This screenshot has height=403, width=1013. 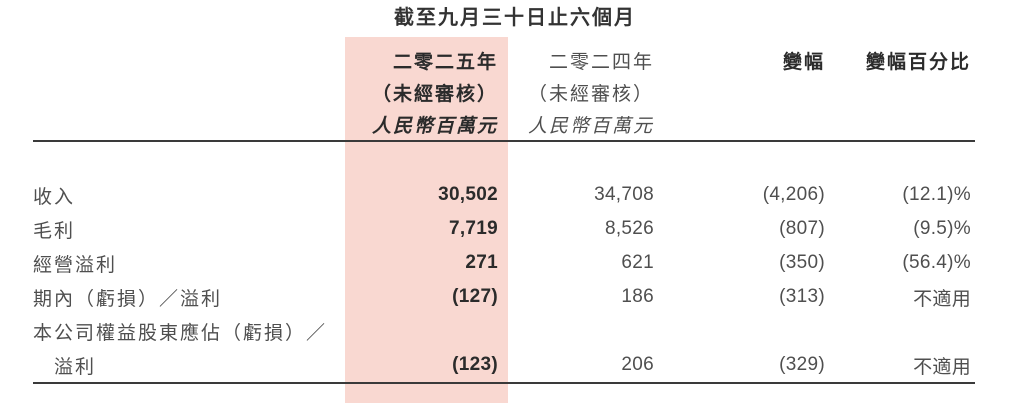 I want to click on value-change: (4,206), so click(x=793, y=194).